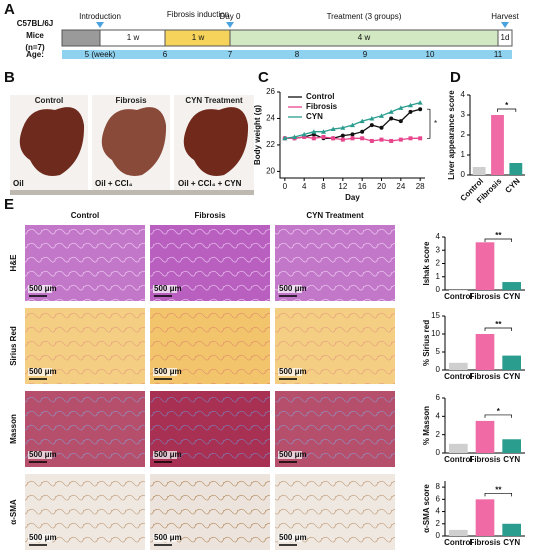 The height and width of the screenshot is (550, 535). Describe the element at coordinates (297, 54) in the screenshot. I see `age: 8` at that location.